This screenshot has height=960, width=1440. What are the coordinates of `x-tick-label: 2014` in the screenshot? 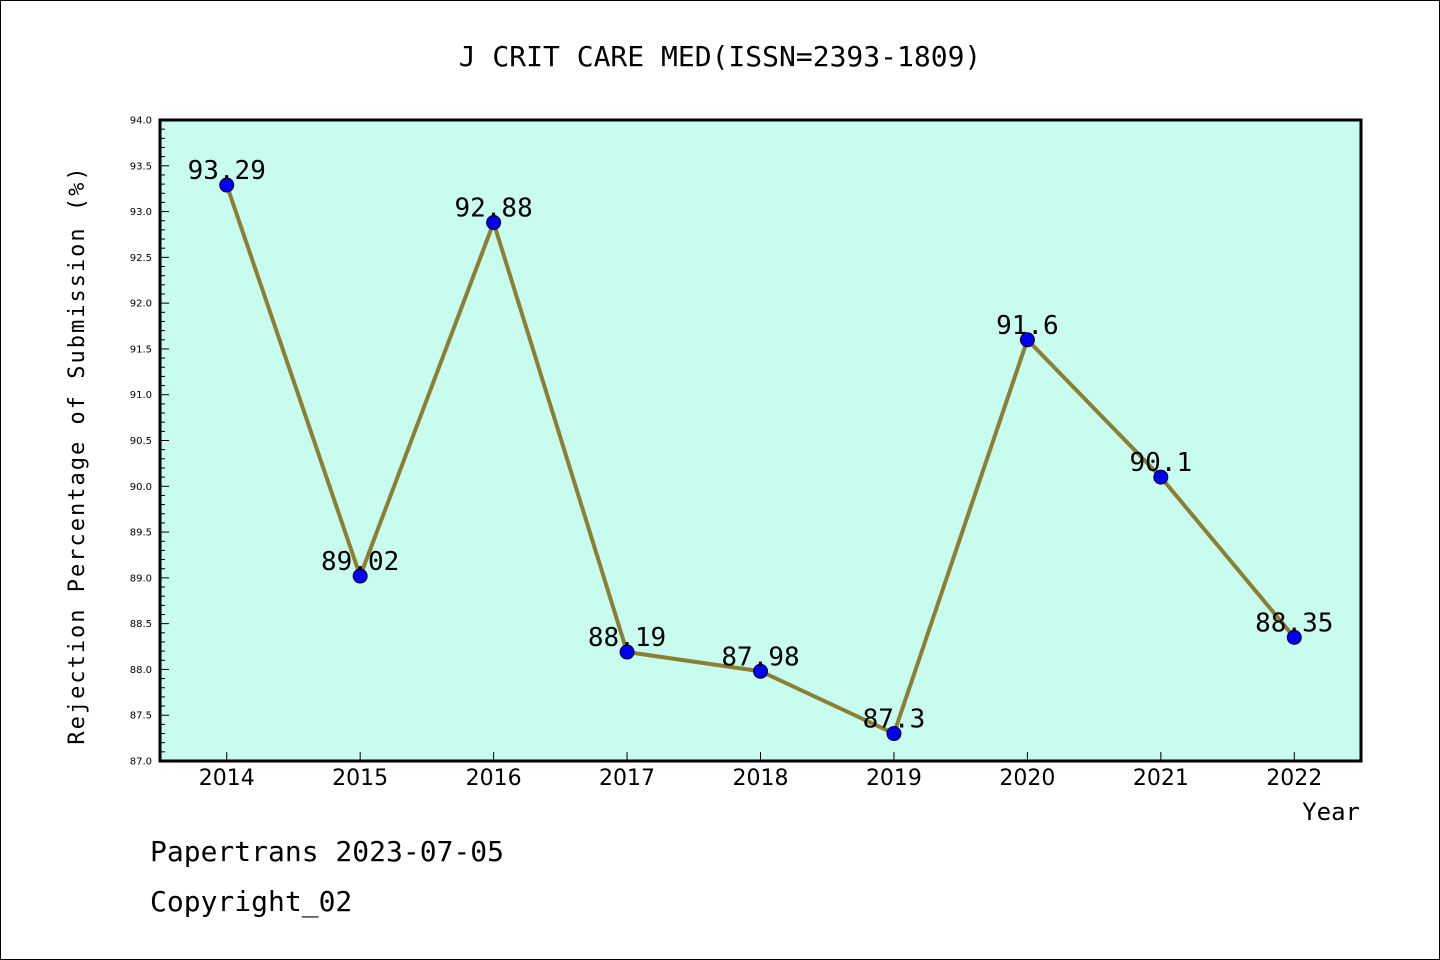 It's located at (227, 778).